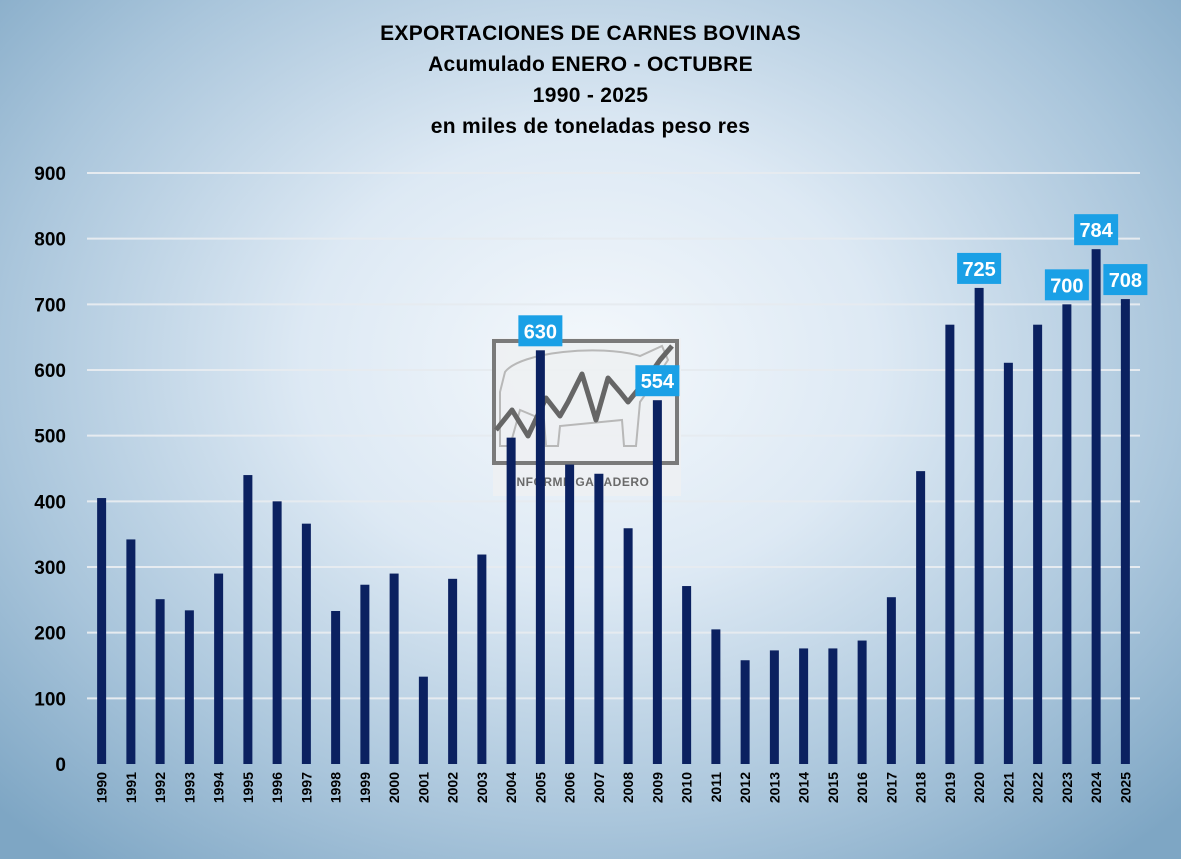 The height and width of the screenshot is (859, 1181). I want to click on data-label-box-2005, so click(540, 331).